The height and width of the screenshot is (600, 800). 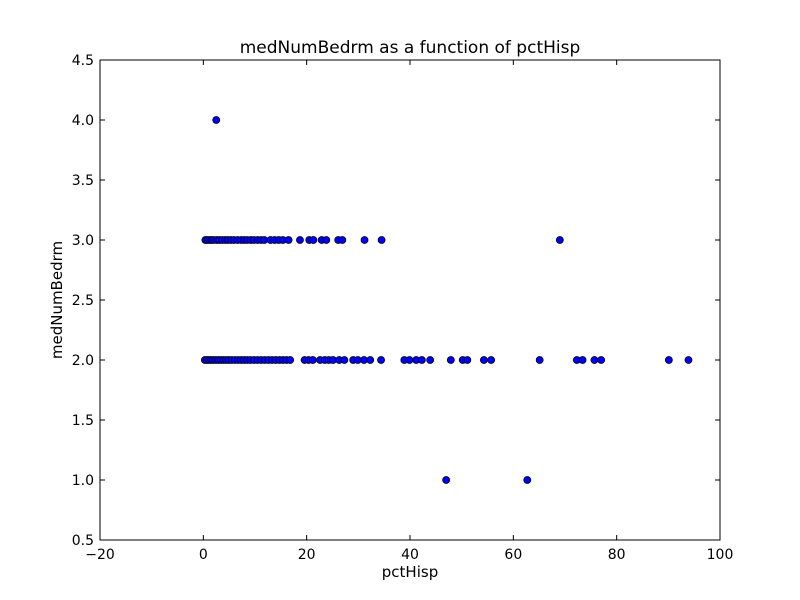 What do you see at coordinates (83, 301) in the screenshot?
I see `y-tick-label: 2.5` at bounding box center [83, 301].